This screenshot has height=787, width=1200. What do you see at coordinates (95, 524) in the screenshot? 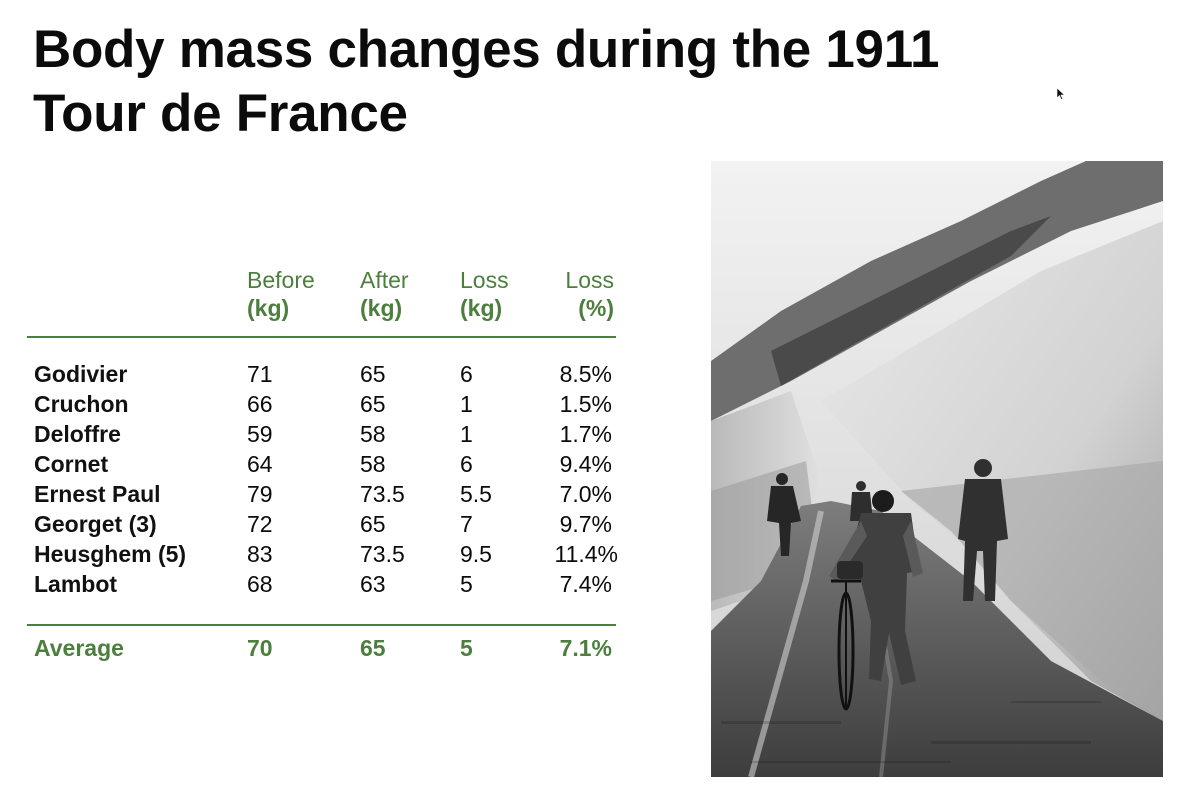
I see `rider-name: Georget (3)` at bounding box center [95, 524].